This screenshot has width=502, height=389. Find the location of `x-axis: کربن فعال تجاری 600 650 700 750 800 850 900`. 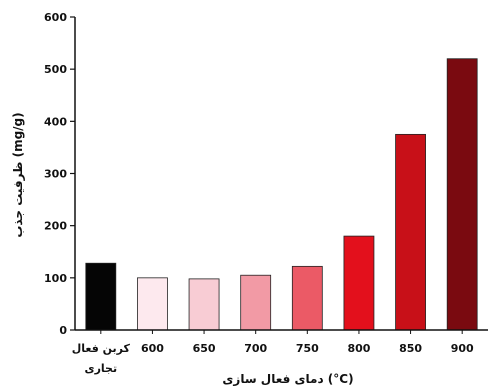

x-axis: کربن فعال تجاری 600 650 700 750 800 850 900 is located at coordinates (280, 352).